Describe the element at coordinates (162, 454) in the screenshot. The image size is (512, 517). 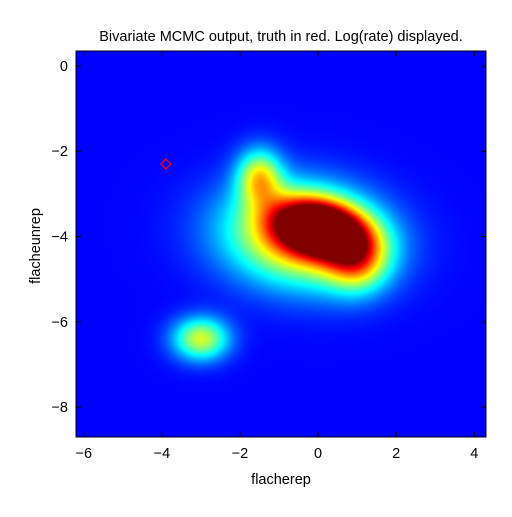
I see `x-tick-label: −4` at that location.